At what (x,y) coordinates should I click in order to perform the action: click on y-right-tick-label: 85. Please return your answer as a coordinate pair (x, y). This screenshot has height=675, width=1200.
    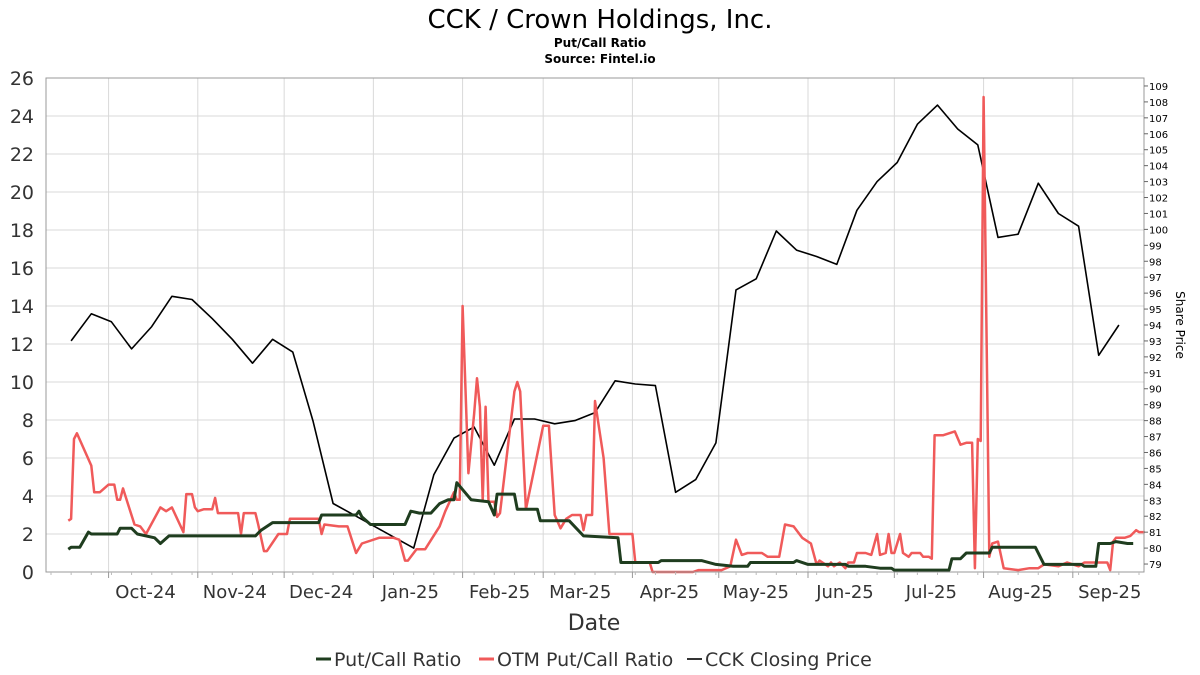
    Looking at the image, I should click on (1155, 469).